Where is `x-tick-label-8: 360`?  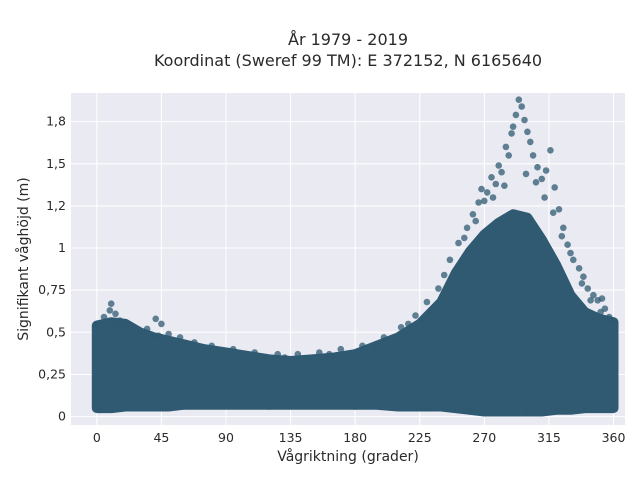
x-tick-label-8: 360 is located at coordinates (614, 437).